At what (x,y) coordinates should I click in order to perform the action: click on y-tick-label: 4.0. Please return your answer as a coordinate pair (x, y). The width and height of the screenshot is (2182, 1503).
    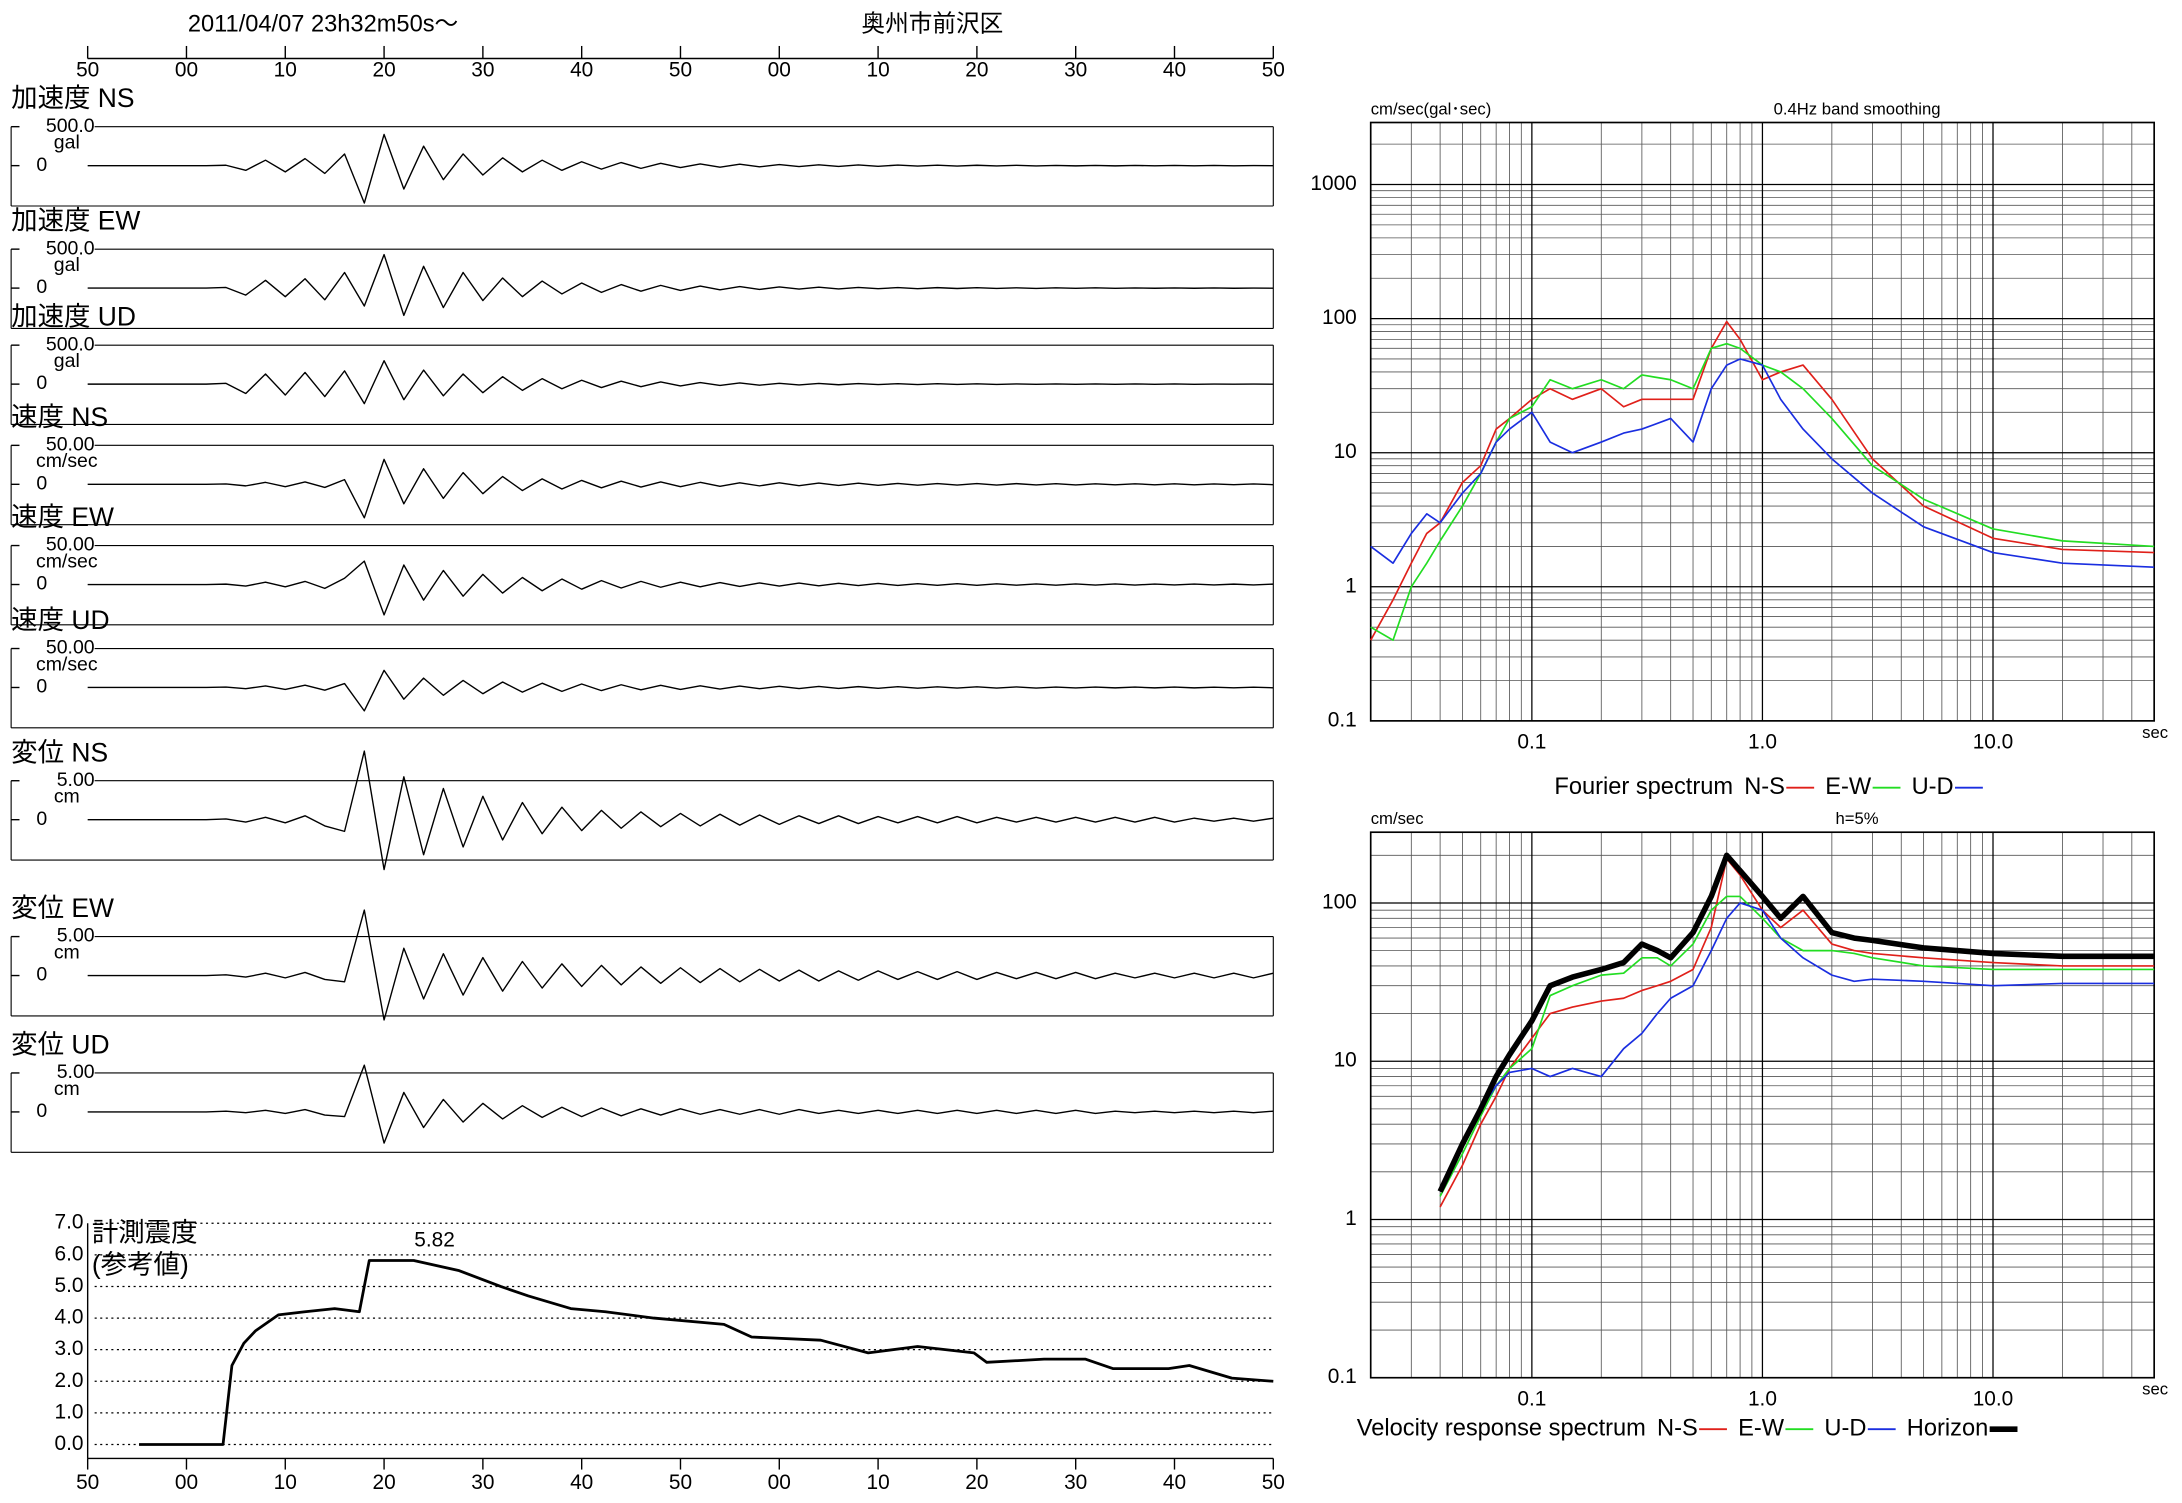
    Looking at the image, I should click on (68, 1317).